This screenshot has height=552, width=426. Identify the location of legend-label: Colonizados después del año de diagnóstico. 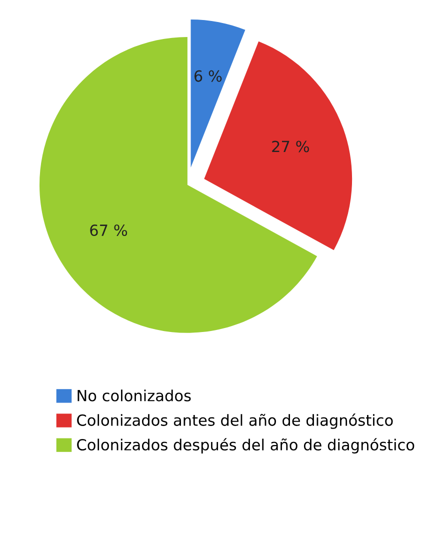
(245, 446).